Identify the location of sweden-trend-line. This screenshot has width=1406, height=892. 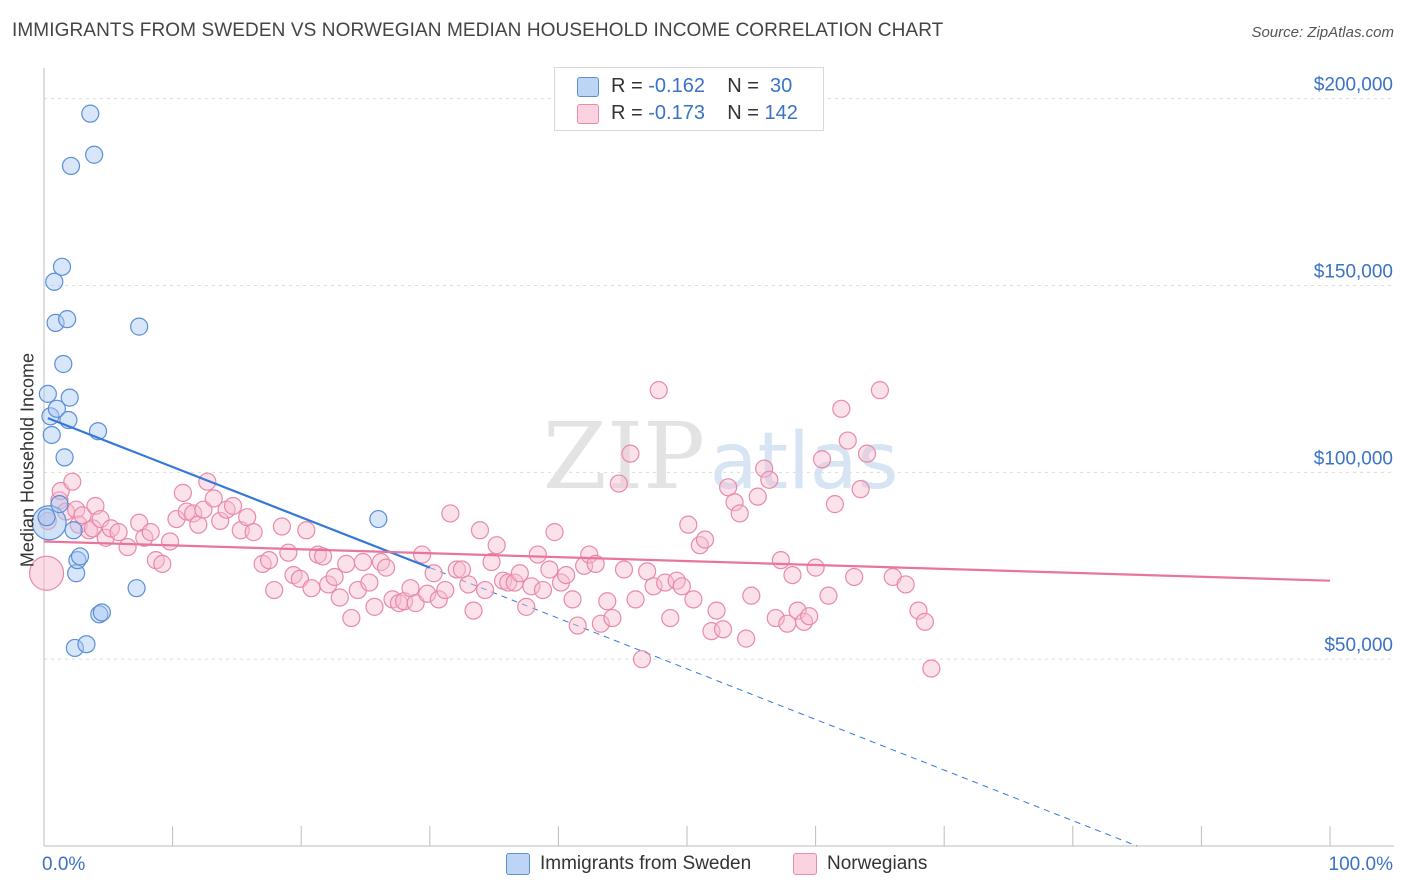
(239, 493).